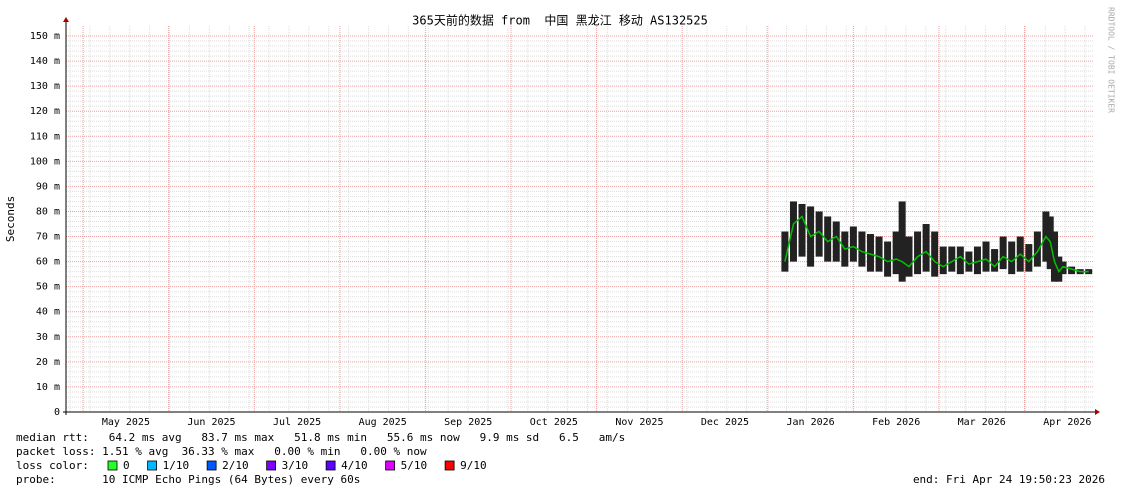 The height and width of the screenshot is (494, 1121). I want to click on chart-title: 365天前的数据 from 中国 黑龙江 移动 AS132525, so click(560, 20).